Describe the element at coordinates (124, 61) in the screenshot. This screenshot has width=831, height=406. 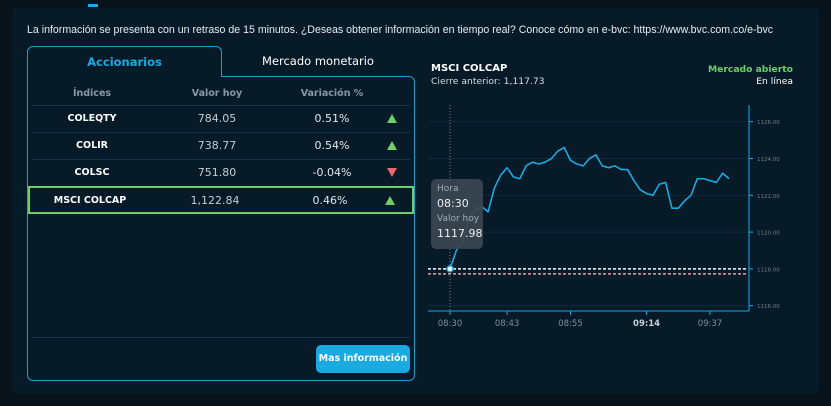
I see `tab-accionarios: Accionarios` at that location.